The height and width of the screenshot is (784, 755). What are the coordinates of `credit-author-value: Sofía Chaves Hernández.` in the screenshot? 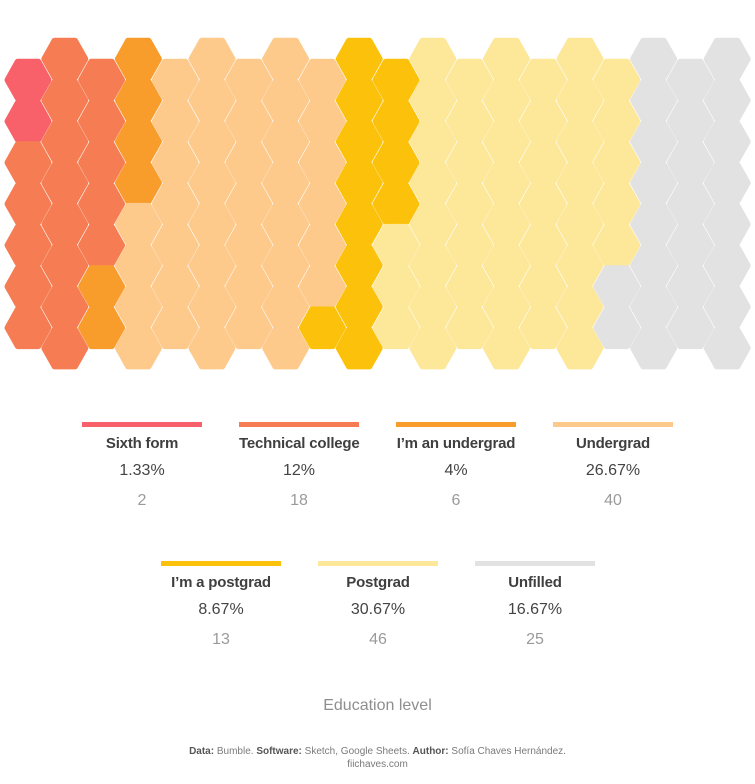 It's located at (508, 751).